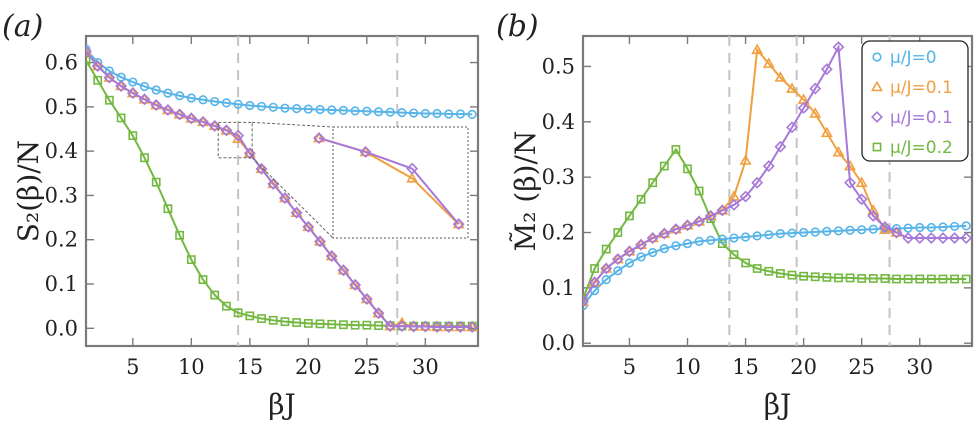 The height and width of the screenshot is (430, 976). Describe the element at coordinates (389, 181) in the screenshot. I see `inset-line` at that location.